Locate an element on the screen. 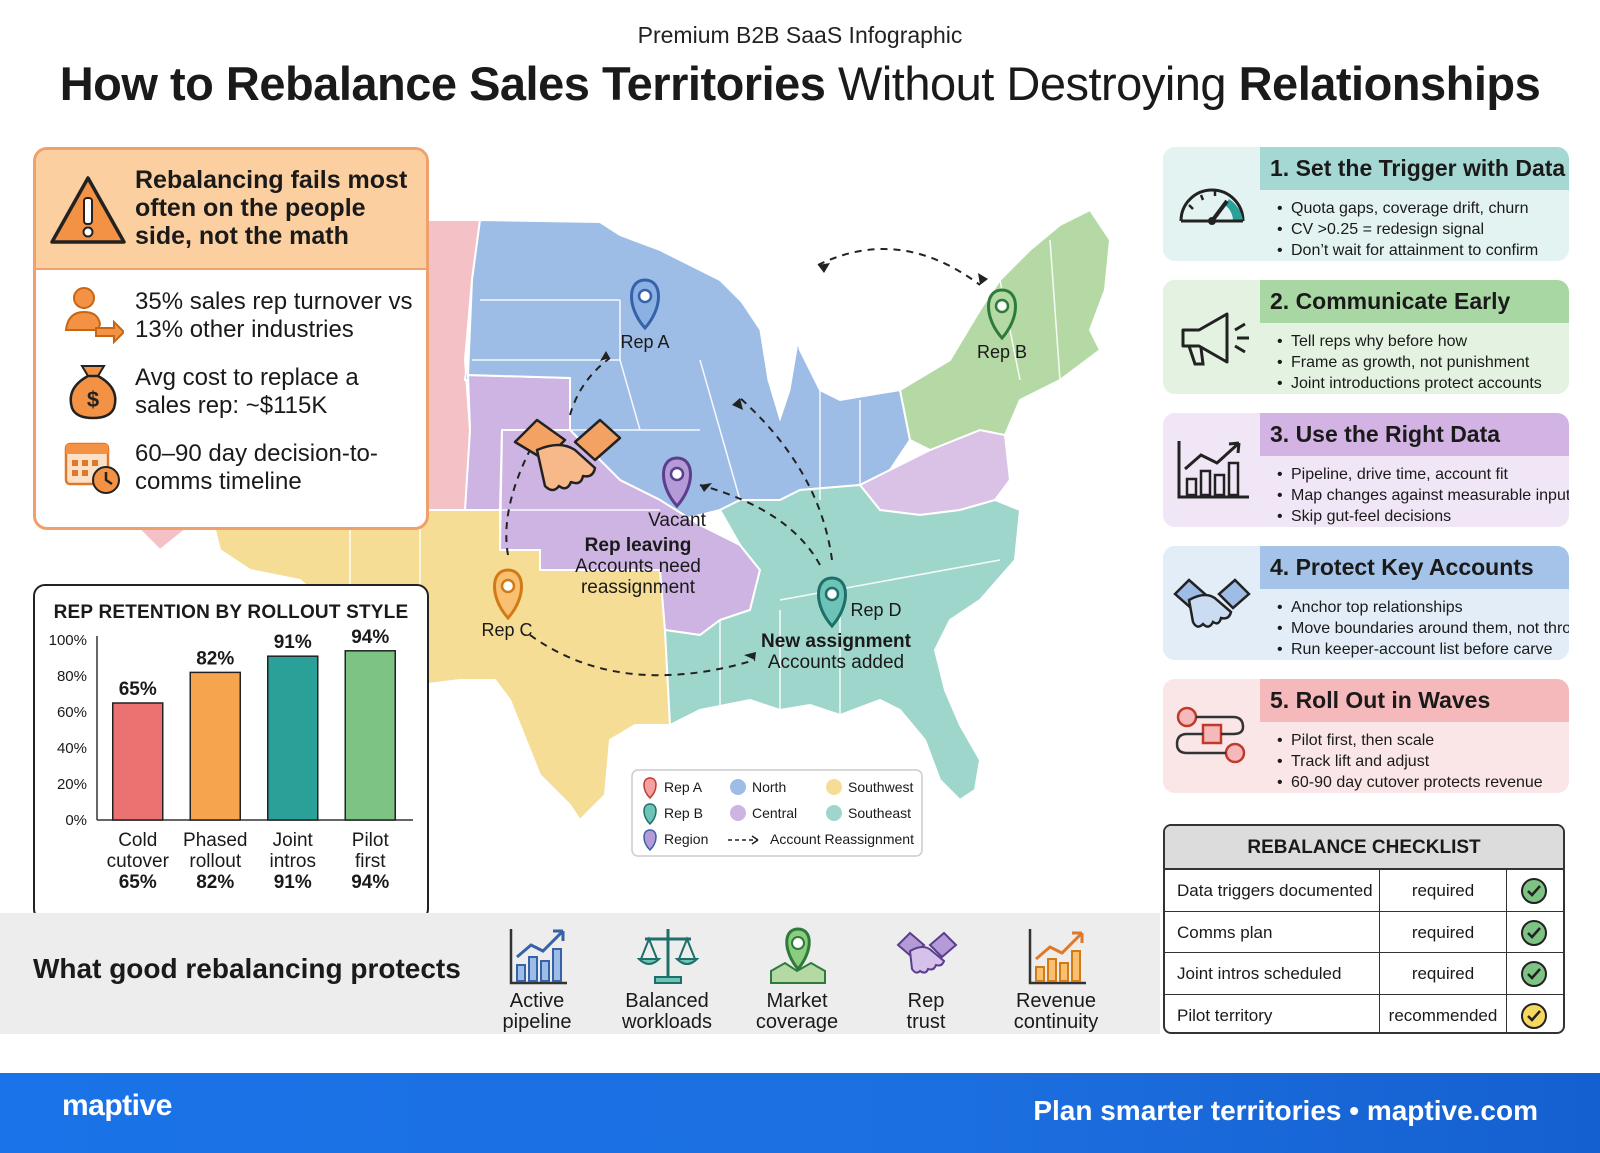 The image size is (1600, 1153). rep-turnover-icon is located at coordinates (94, 315).